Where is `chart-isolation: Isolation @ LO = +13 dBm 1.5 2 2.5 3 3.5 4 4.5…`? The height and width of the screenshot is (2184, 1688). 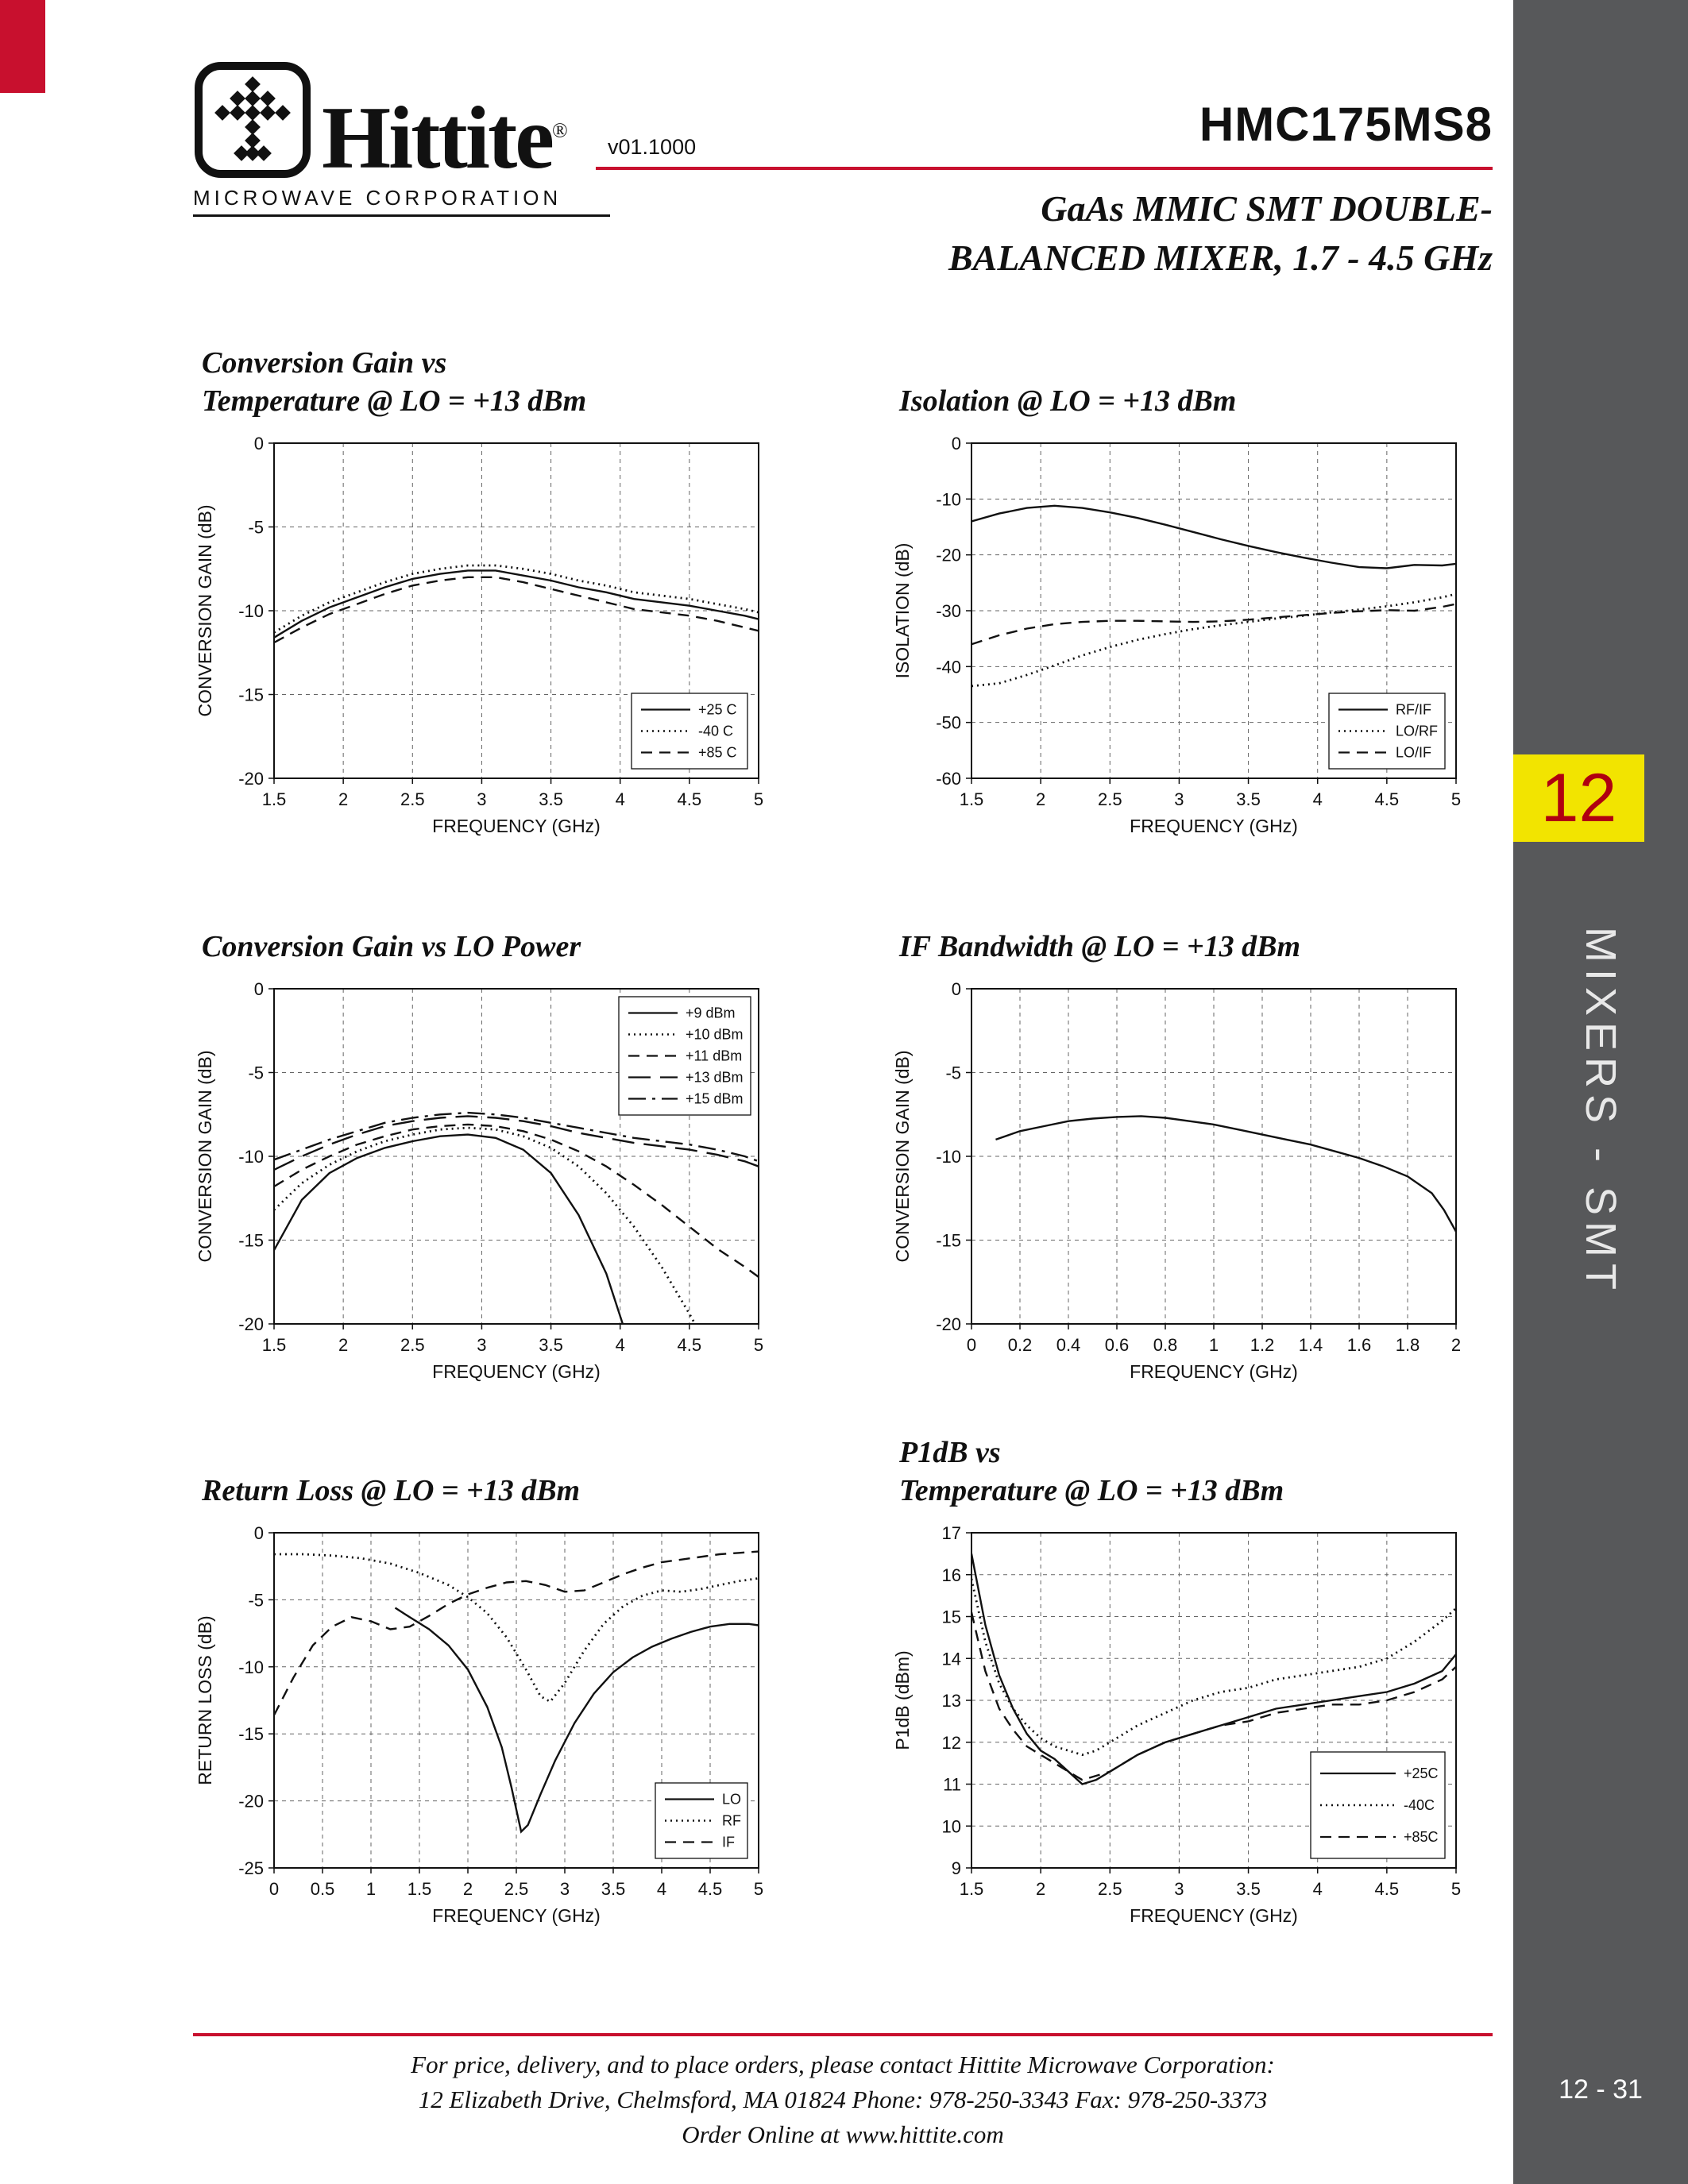
chart-isolation: Isolation @ LO = +13 dBm 1.5 2 2.5 3 3.5 4 4.5… is located at coordinates (1182, 587).